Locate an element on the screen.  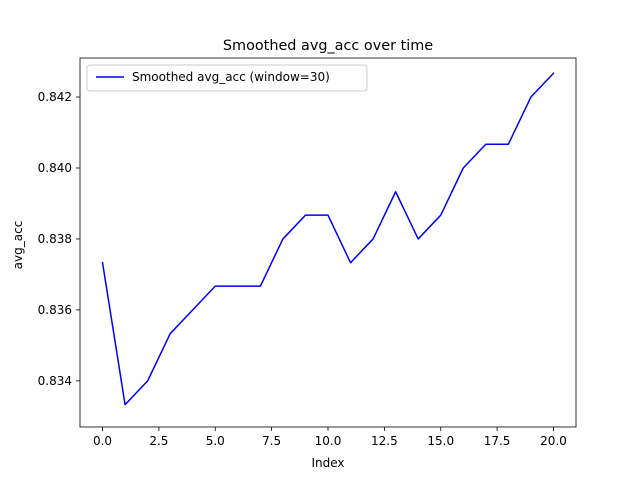
x-tick-label: 15.0 is located at coordinates (440, 441).